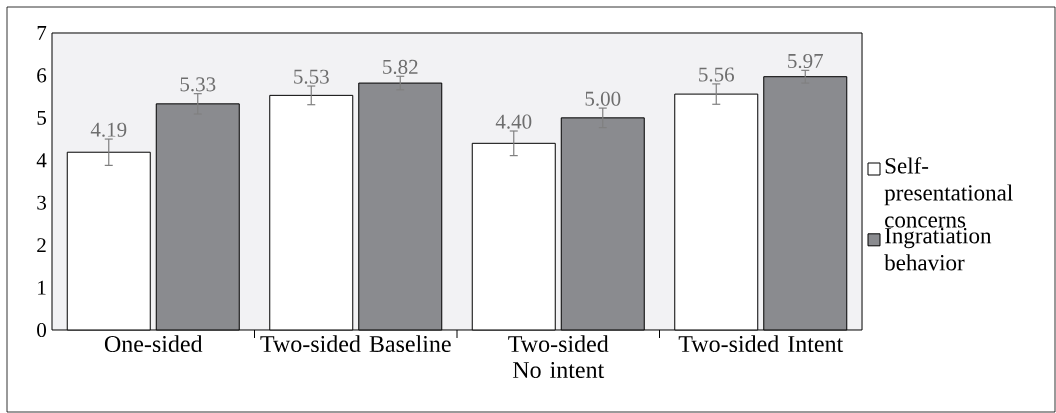 The width and height of the screenshot is (1056, 413). Describe the element at coordinates (603, 98) in the screenshot. I see `data-label: 5.00` at that location.